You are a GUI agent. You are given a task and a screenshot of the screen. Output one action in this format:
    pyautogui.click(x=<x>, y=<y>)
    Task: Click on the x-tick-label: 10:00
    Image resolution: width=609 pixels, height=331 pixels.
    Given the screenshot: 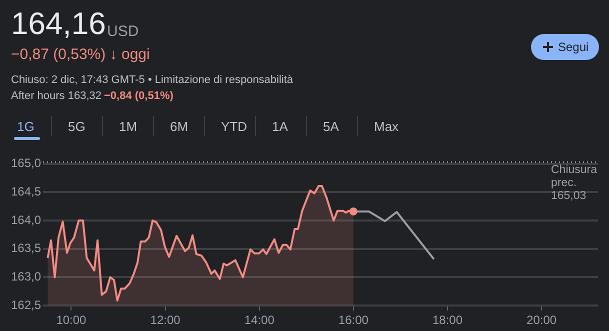 What is the action you would take?
    pyautogui.click(x=71, y=320)
    